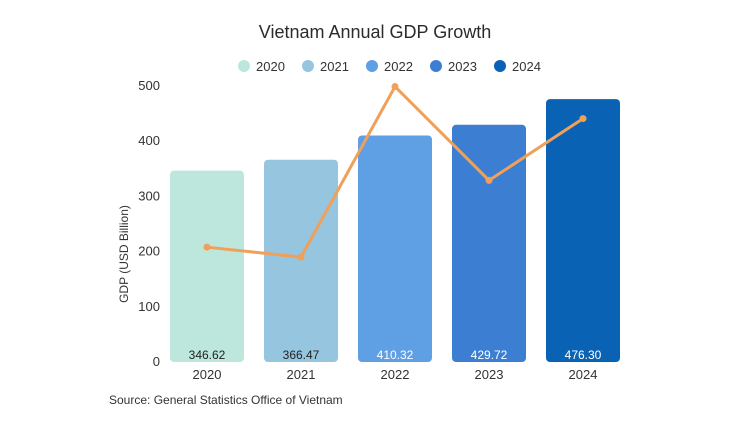 The width and height of the screenshot is (750, 422). What do you see at coordinates (149, 251) in the screenshot?
I see `y-tick-label: 200` at bounding box center [149, 251].